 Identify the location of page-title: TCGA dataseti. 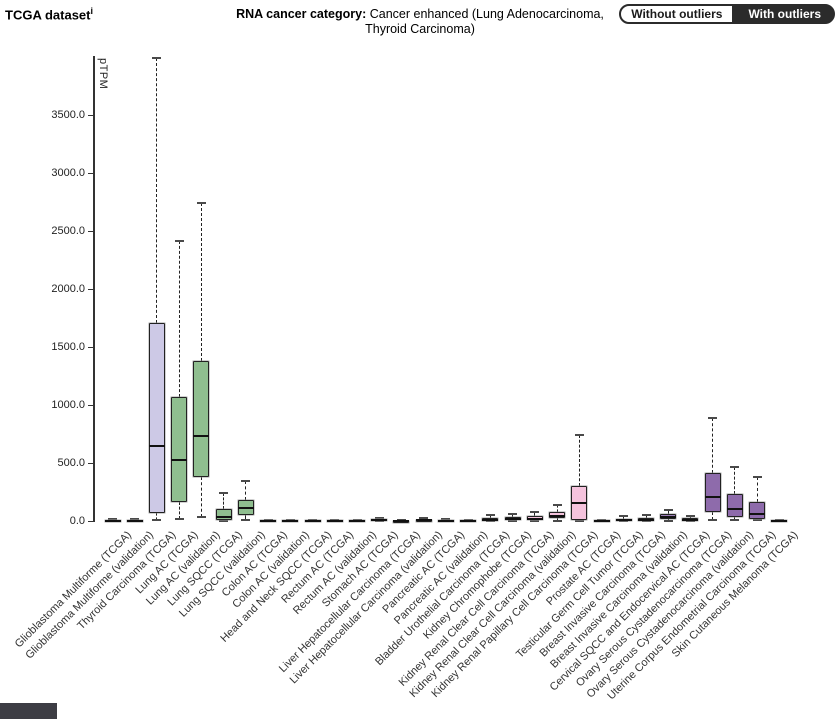
(49, 14).